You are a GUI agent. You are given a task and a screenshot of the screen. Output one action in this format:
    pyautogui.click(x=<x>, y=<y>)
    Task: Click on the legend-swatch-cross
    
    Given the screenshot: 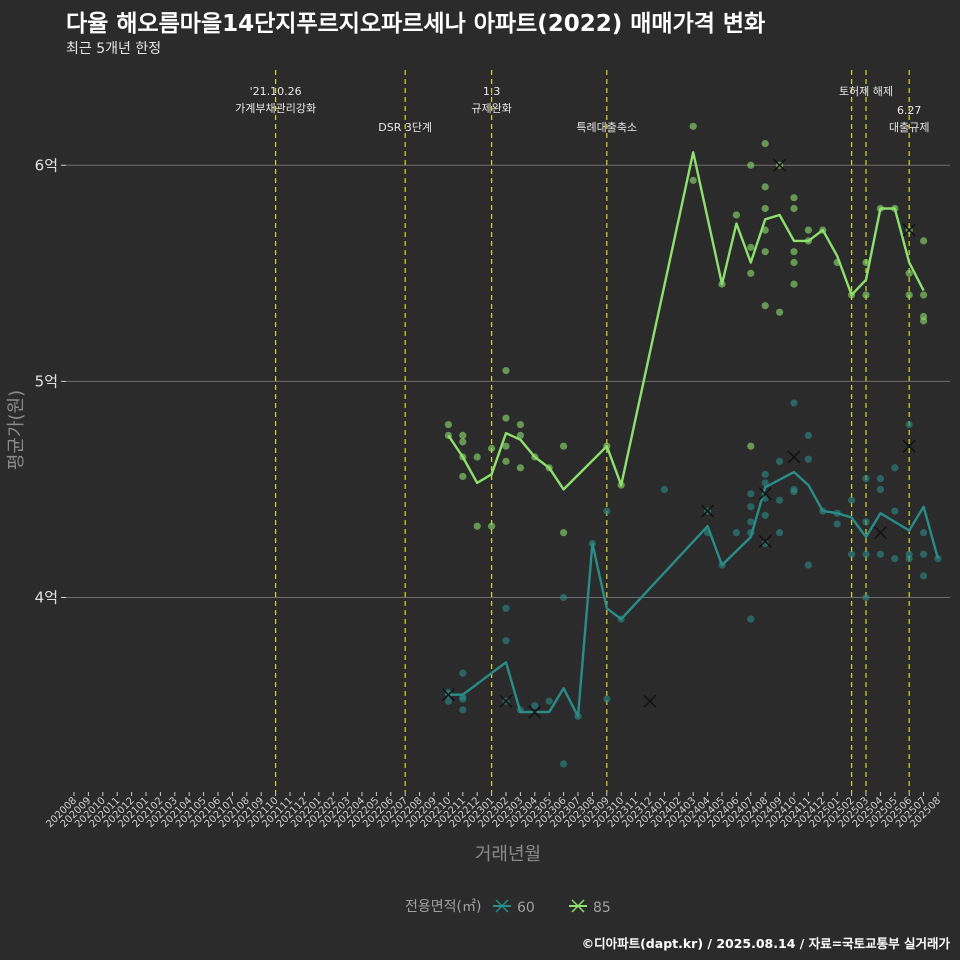 What is the action you would take?
    pyautogui.click(x=502, y=906)
    